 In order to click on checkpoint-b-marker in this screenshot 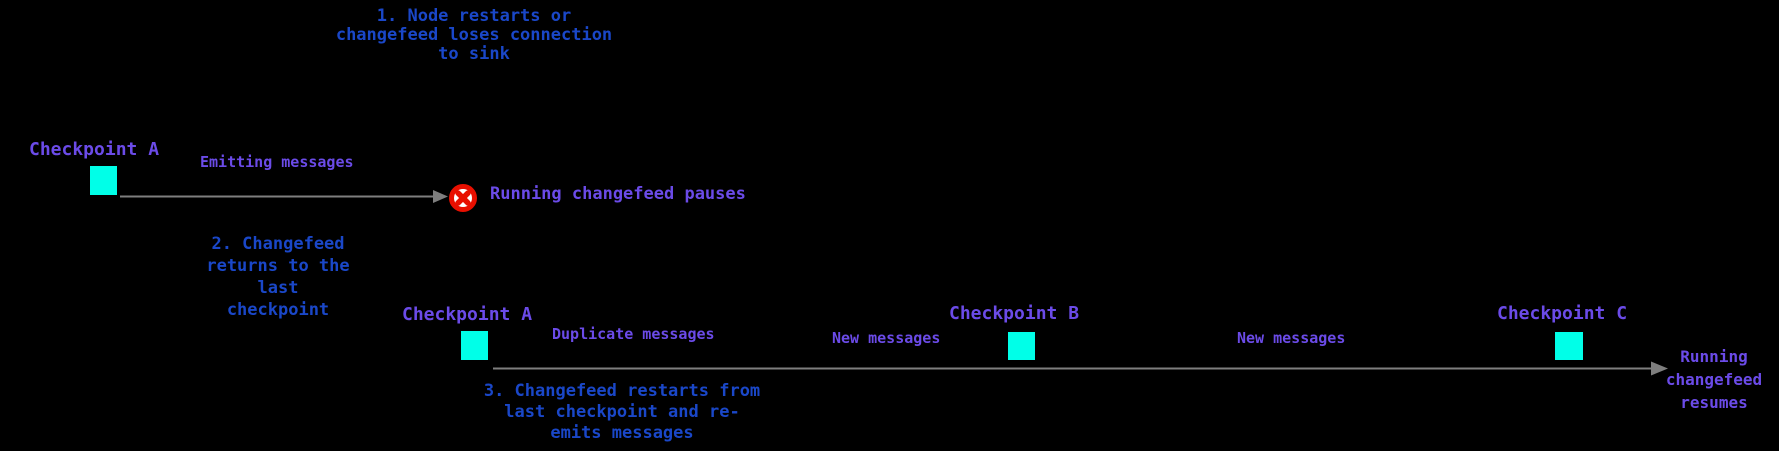, I will do `click(1021, 346)`.